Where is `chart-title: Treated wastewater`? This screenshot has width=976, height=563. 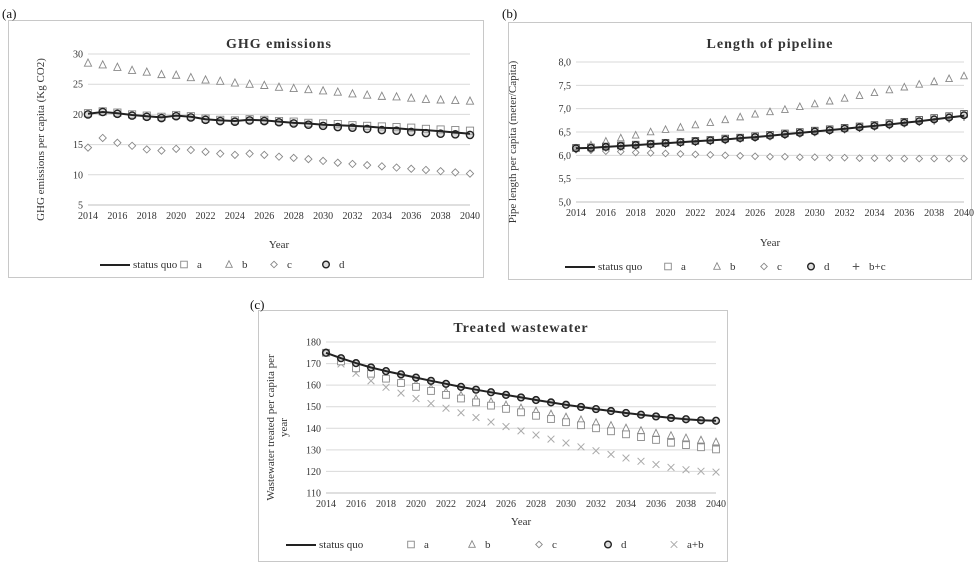
chart-title: Treated wastewater is located at coordinates (520, 328).